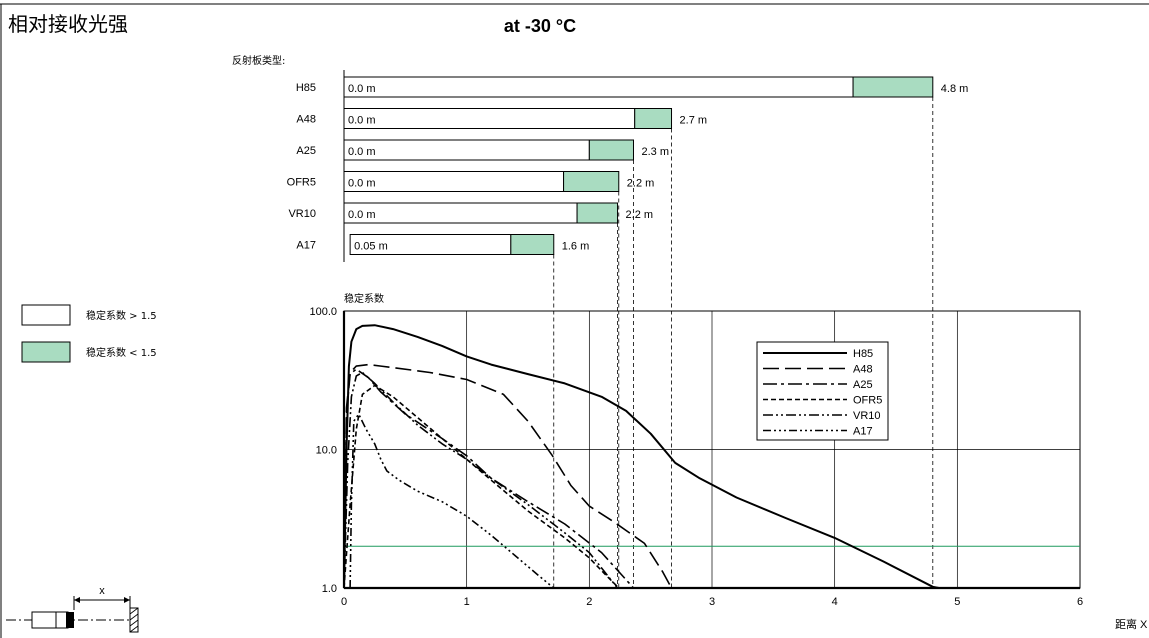 The height and width of the screenshot is (638, 1149). Describe the element at coordinates (306, 151) in the screenshot. I see `bar-label: A25` at that location.